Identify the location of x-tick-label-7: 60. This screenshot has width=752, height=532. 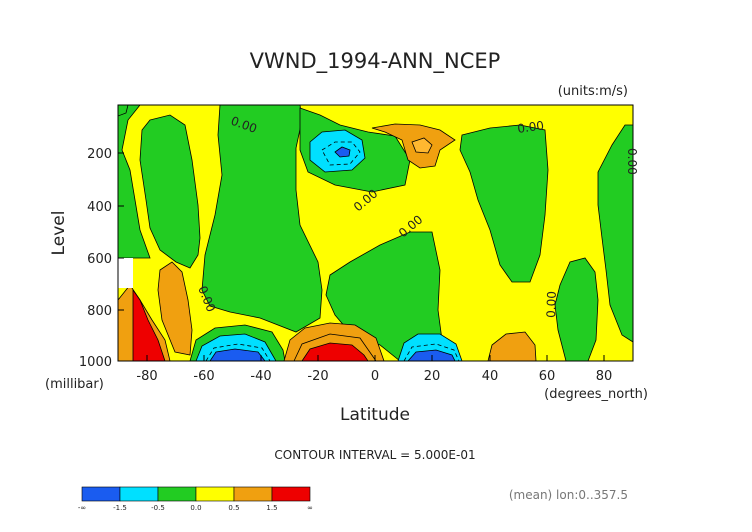
(547, 376).